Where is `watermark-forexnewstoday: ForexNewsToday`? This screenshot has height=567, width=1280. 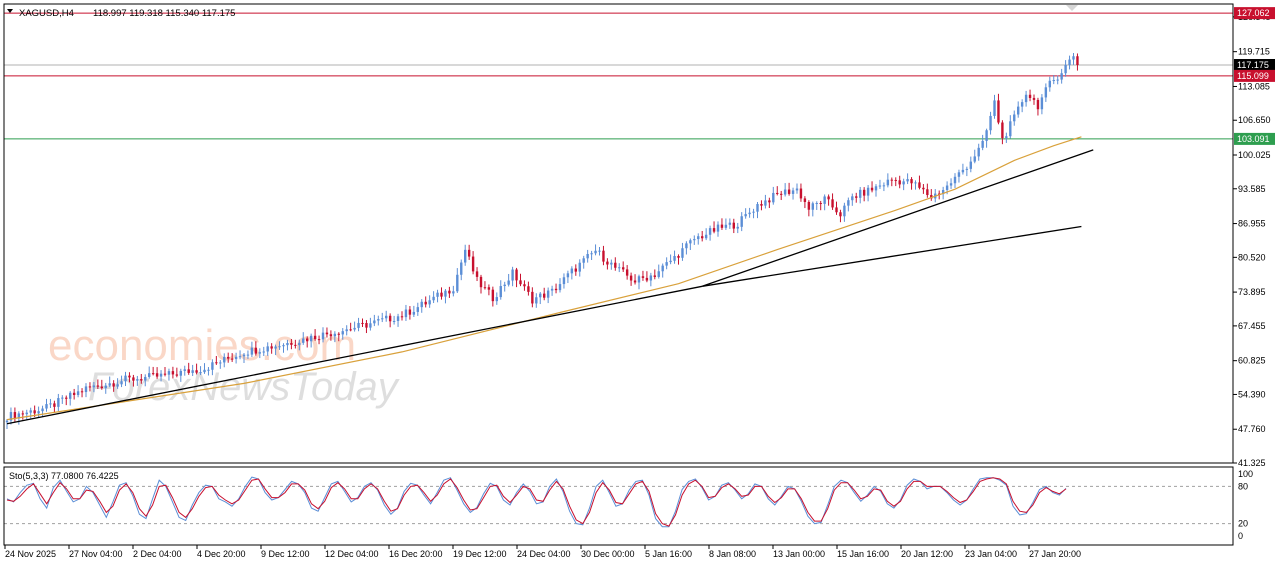 watermark-forexnewstoday: ForexNewsToday is located at coordinates (244, 387).